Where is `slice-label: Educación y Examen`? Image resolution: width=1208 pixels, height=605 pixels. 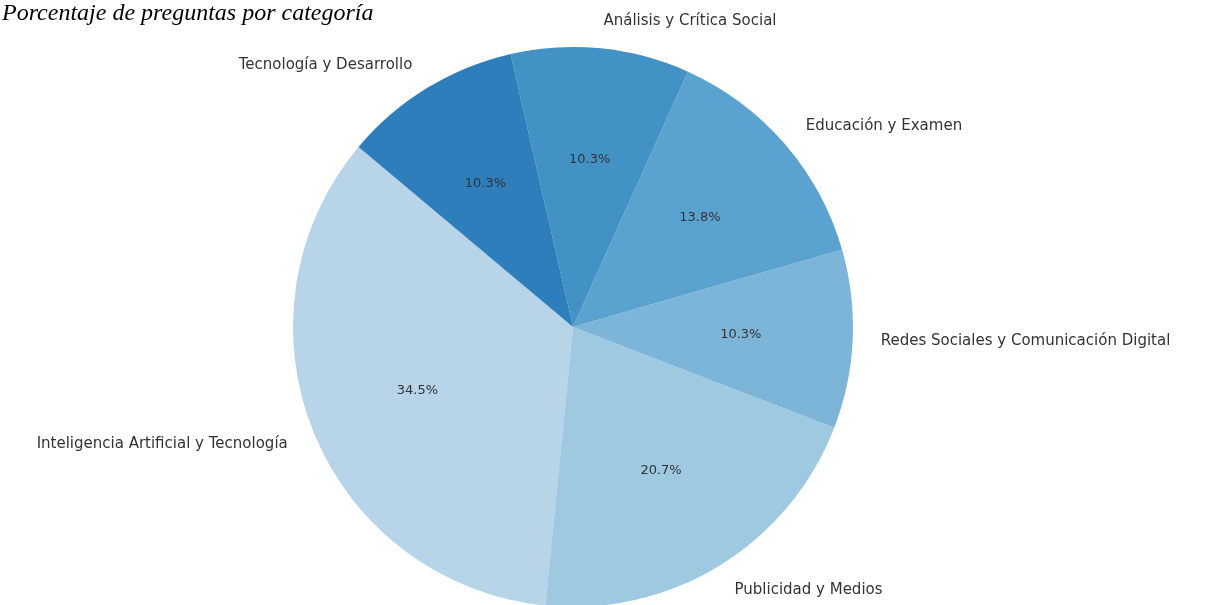 slice-label: Educación y Examen is located at coordinates (884, 124).